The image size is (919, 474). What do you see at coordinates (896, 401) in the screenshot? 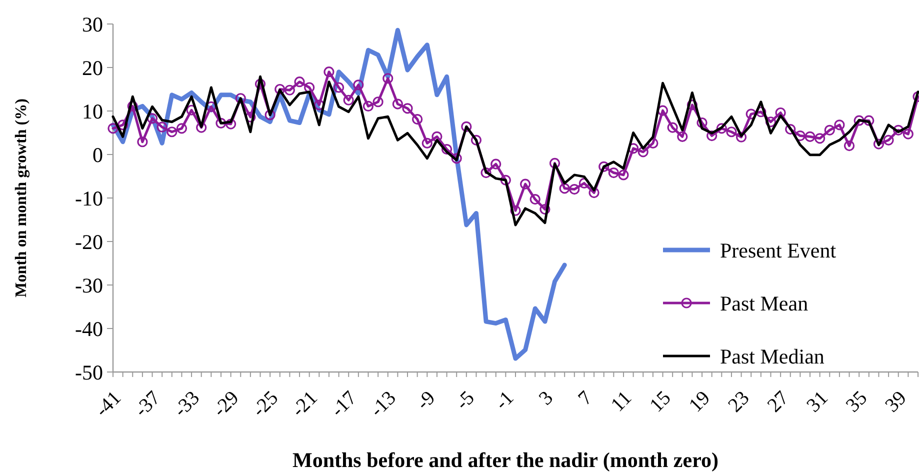
I see `x-tick-label: 39` at bounding box center [896, 401].